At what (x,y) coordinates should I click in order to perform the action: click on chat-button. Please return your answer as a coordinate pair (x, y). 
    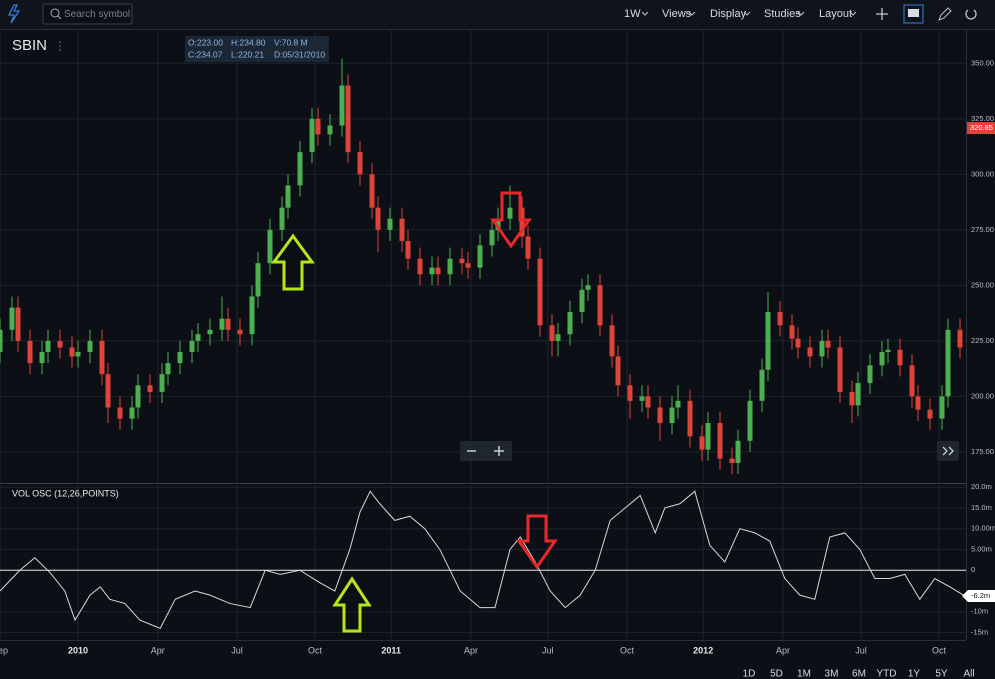
    Looking at the image, I should click on (913, 14).